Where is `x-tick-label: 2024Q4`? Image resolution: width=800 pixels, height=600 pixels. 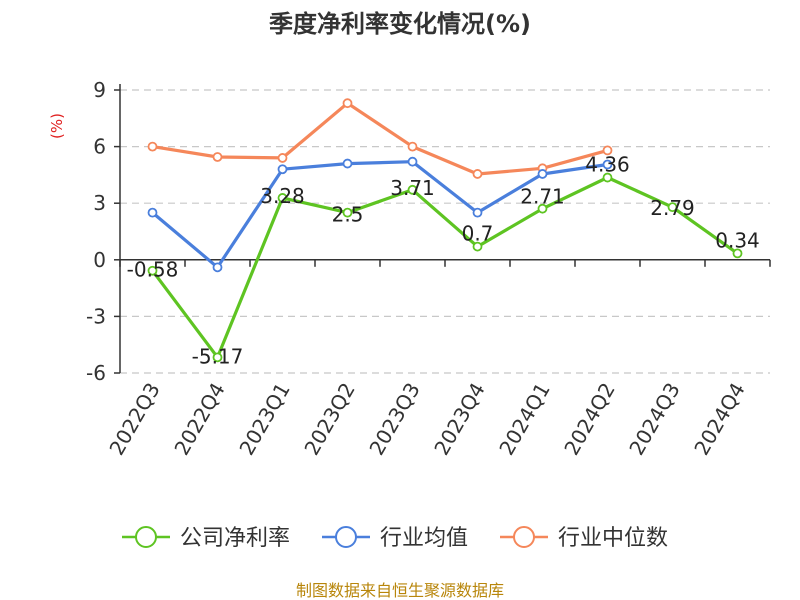 x-tick-label: 2024Q4 is located at coordinates (719, 419).